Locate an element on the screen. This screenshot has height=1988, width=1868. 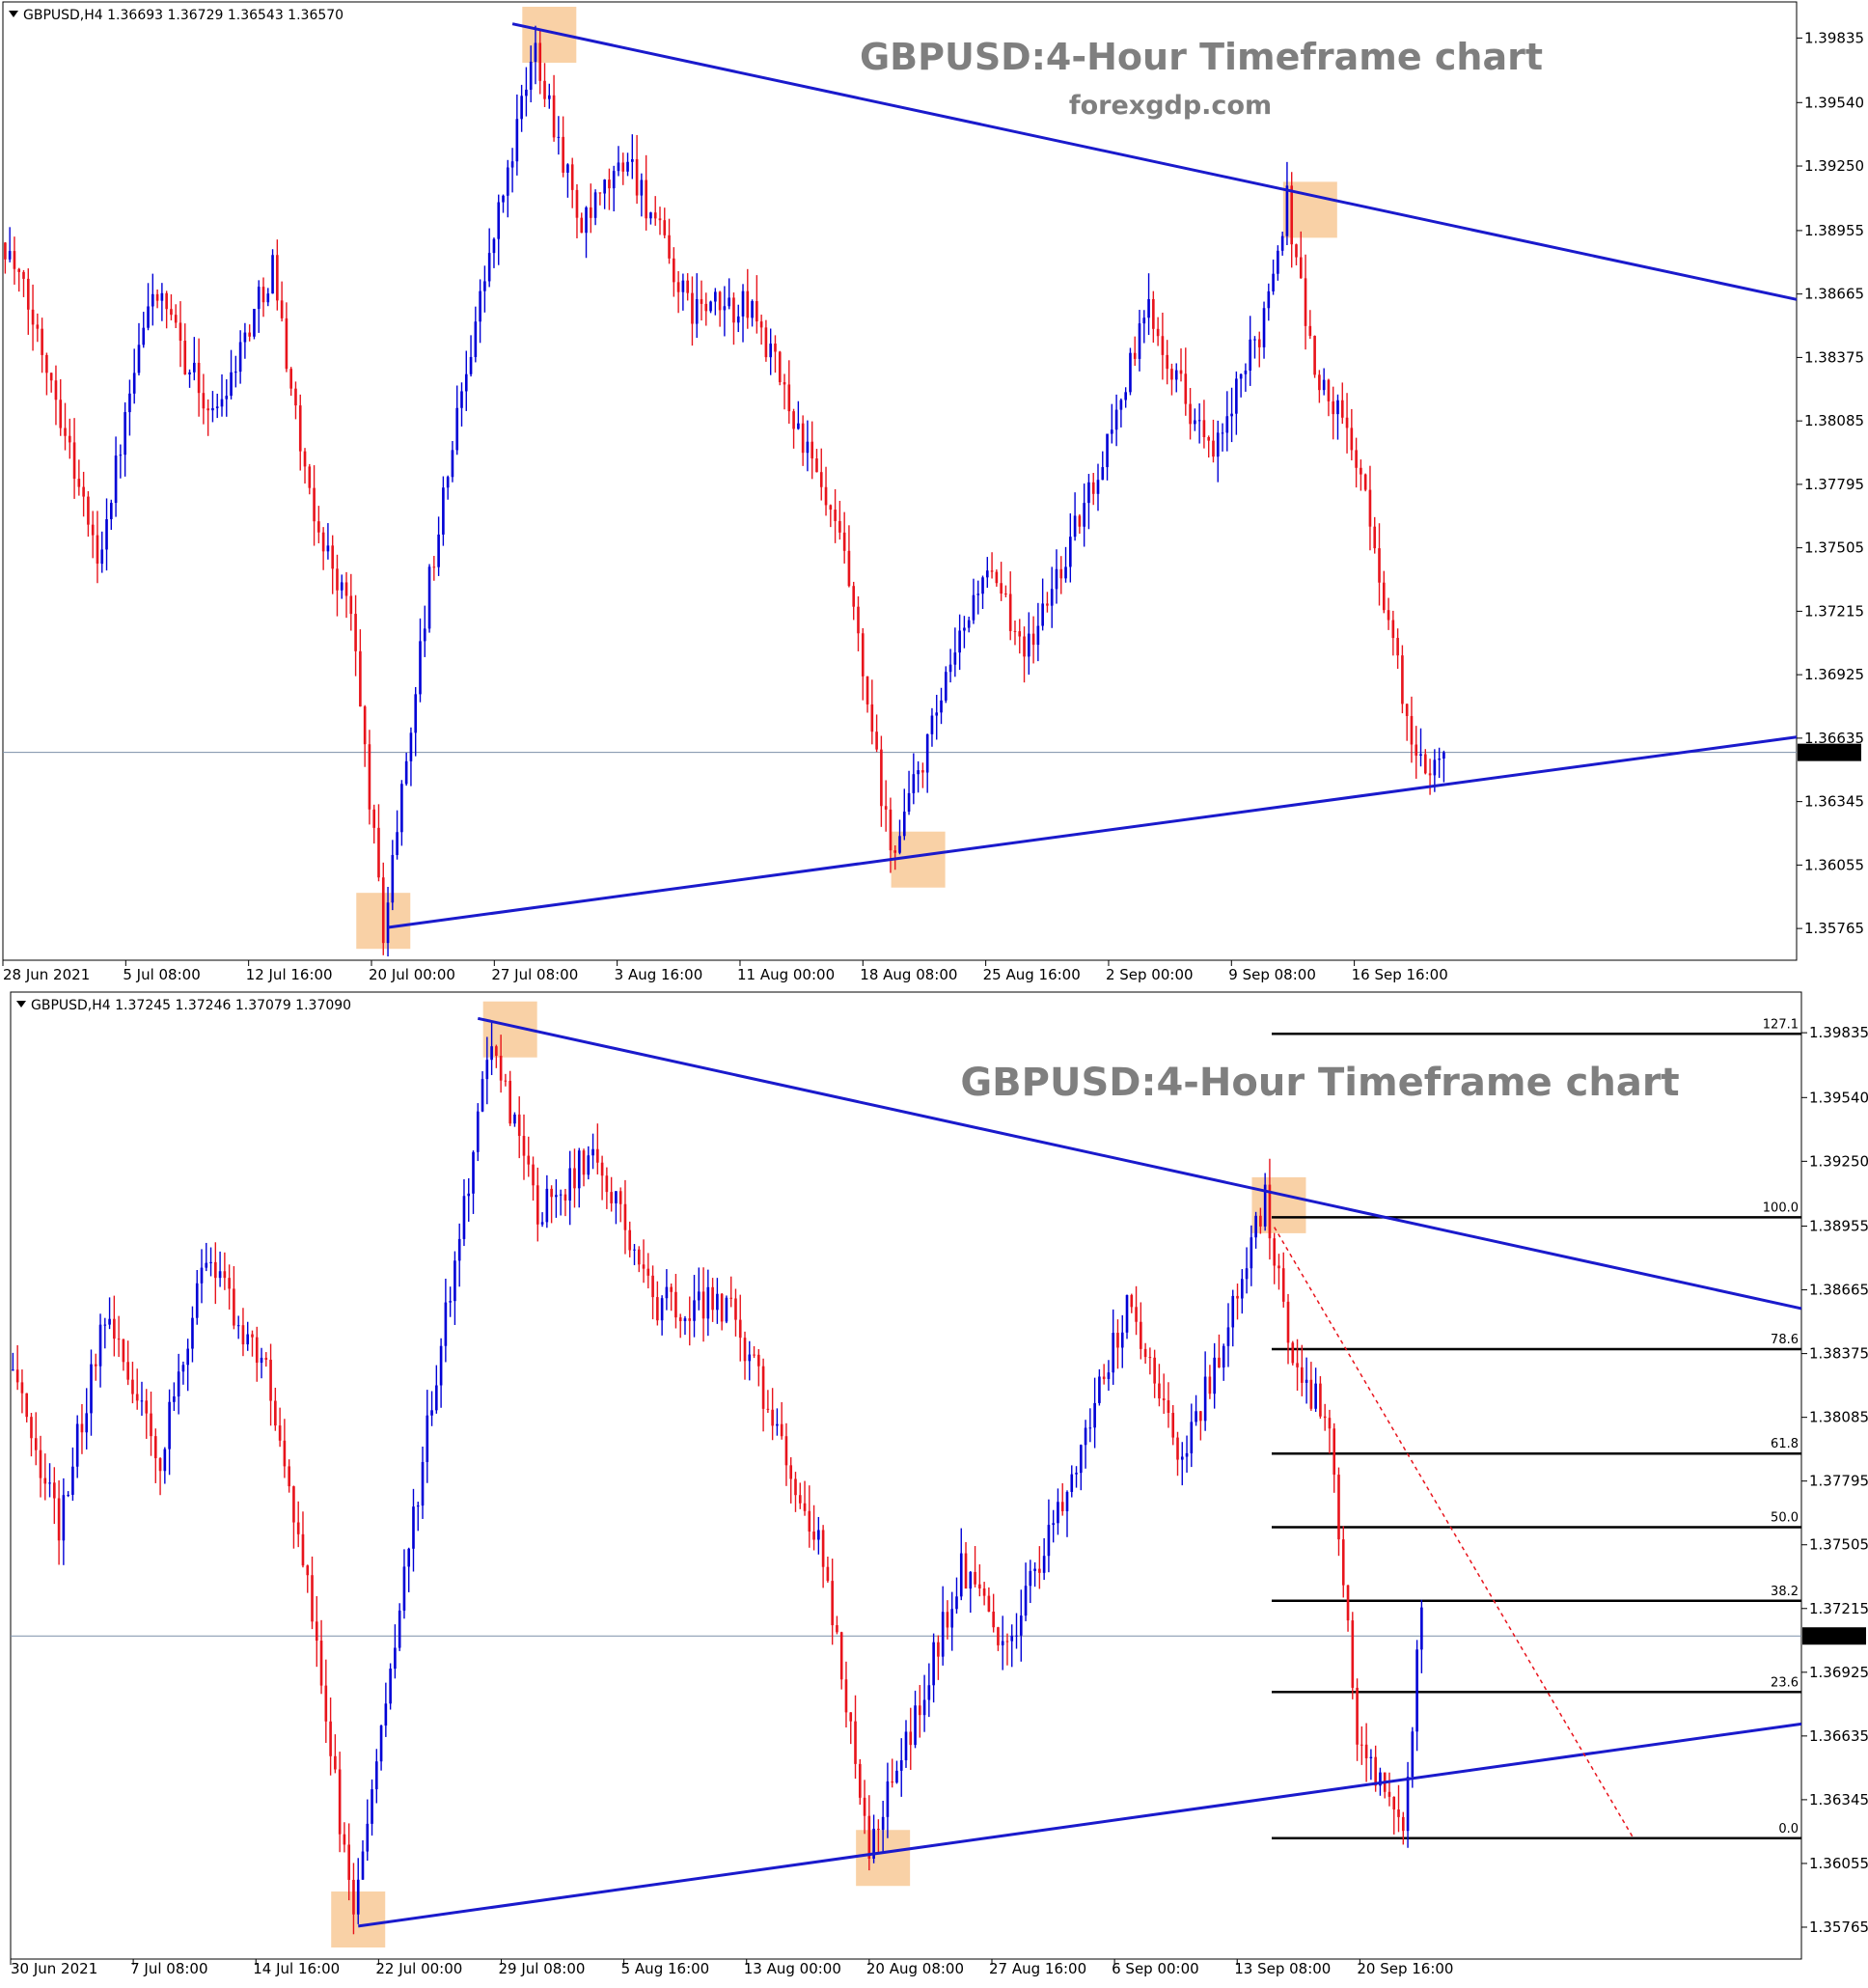
y-tick-label: 1.36055 is located at coordinates (1838, 1863).